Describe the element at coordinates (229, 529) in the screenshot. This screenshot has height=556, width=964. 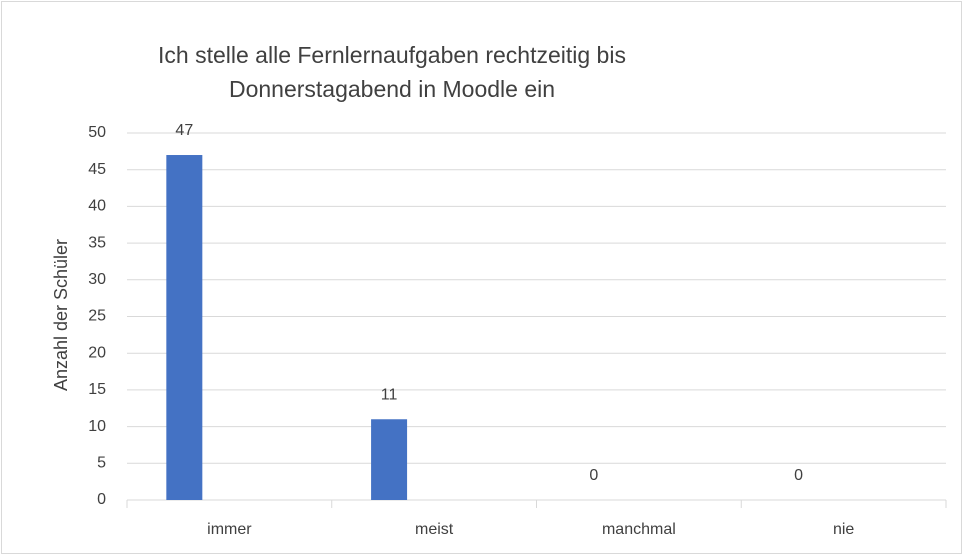
I see `x-tick-label: immer` at that location.